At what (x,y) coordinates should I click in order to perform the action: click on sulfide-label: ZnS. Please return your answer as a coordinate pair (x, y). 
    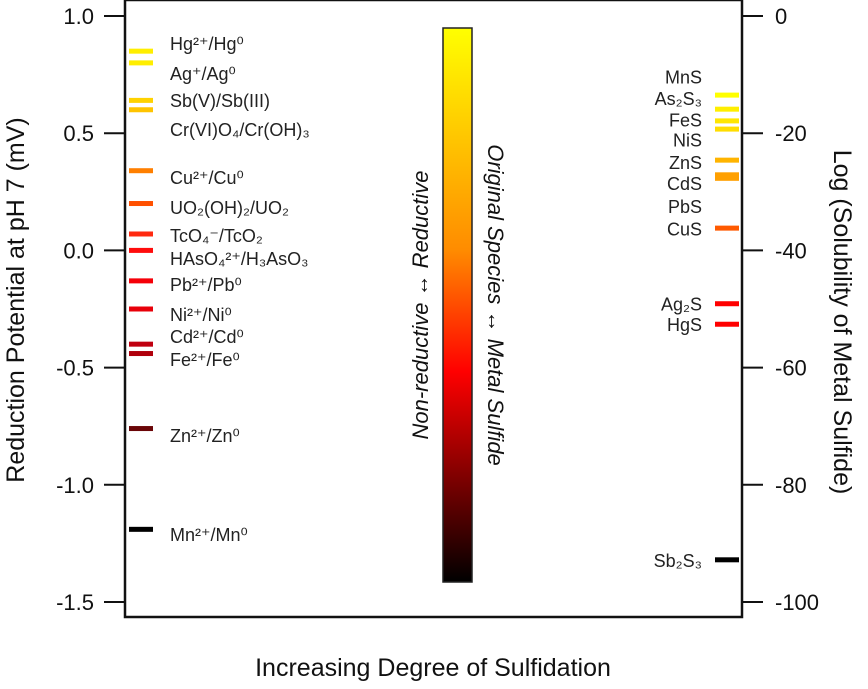
    Looking at the image, I should click on (685, 163).